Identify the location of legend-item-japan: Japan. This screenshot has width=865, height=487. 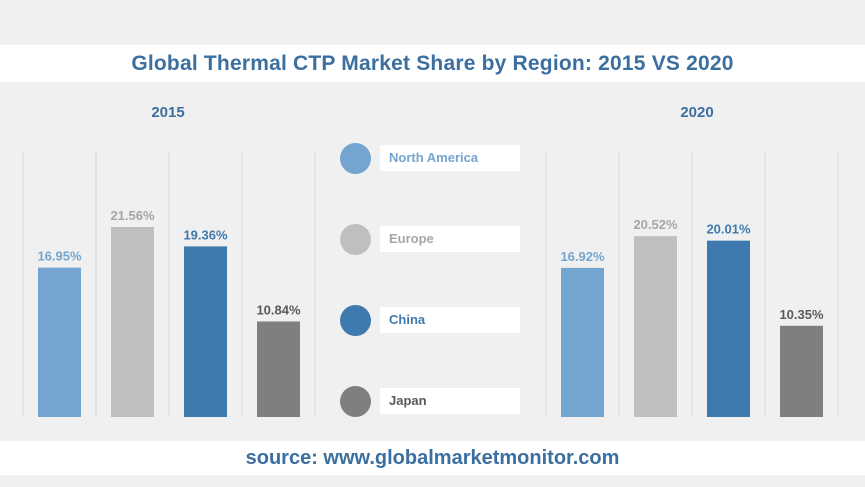
(430, 401).